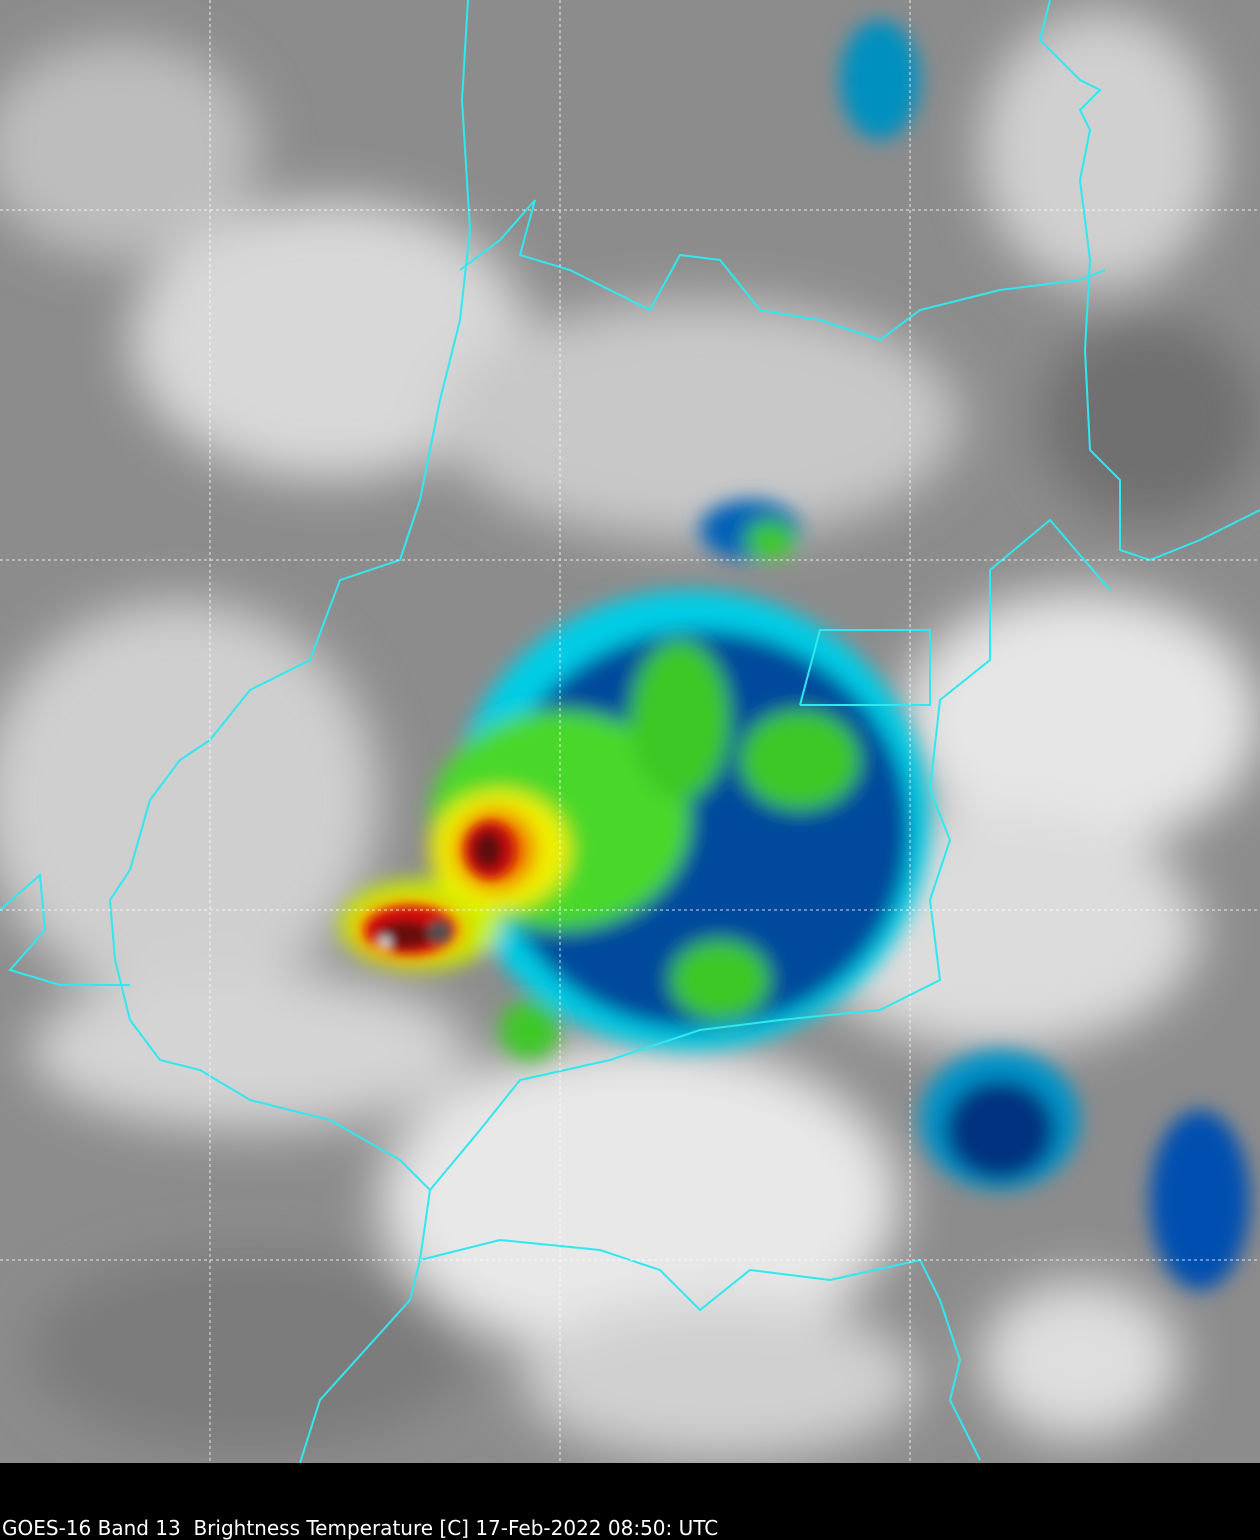  I want to click on storm-core, so click(440, 888).